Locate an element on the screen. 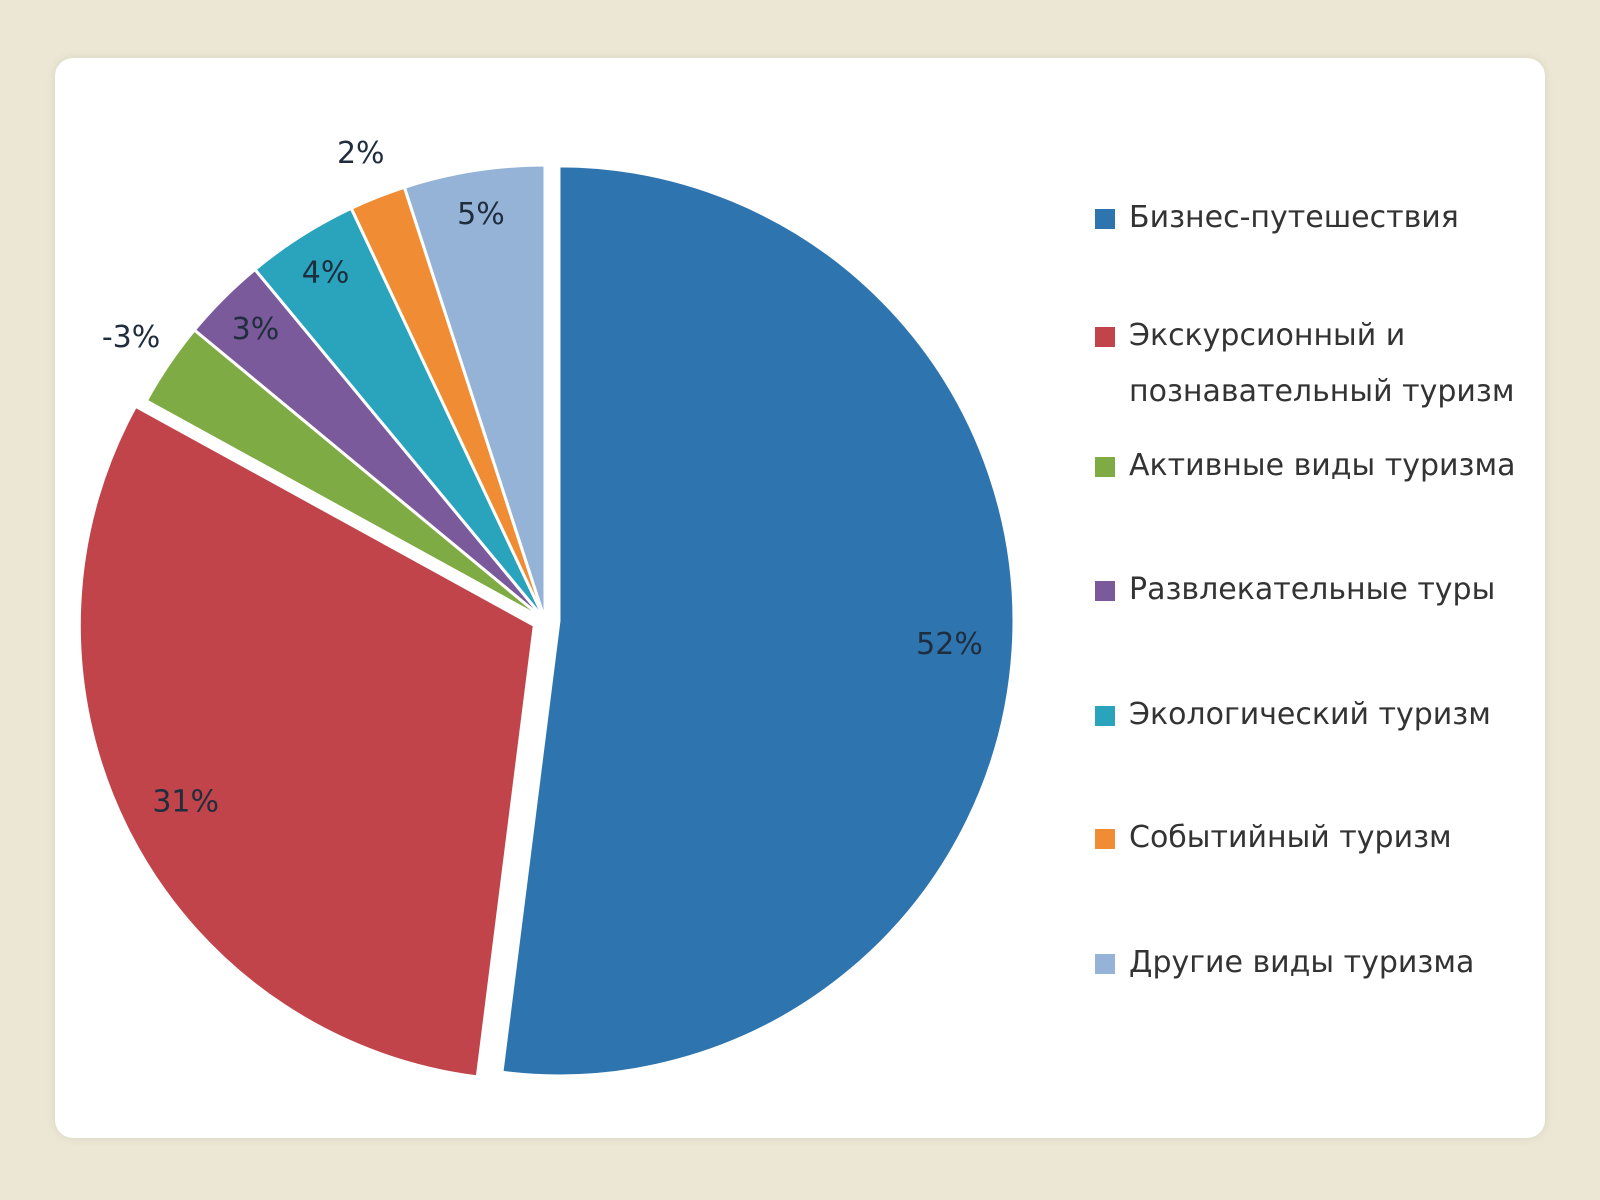 The height and width of the screenshot is (1200, 1600). legend-label: Экскурсионный и познавательный туризм is located at coordinates (1322, 363).